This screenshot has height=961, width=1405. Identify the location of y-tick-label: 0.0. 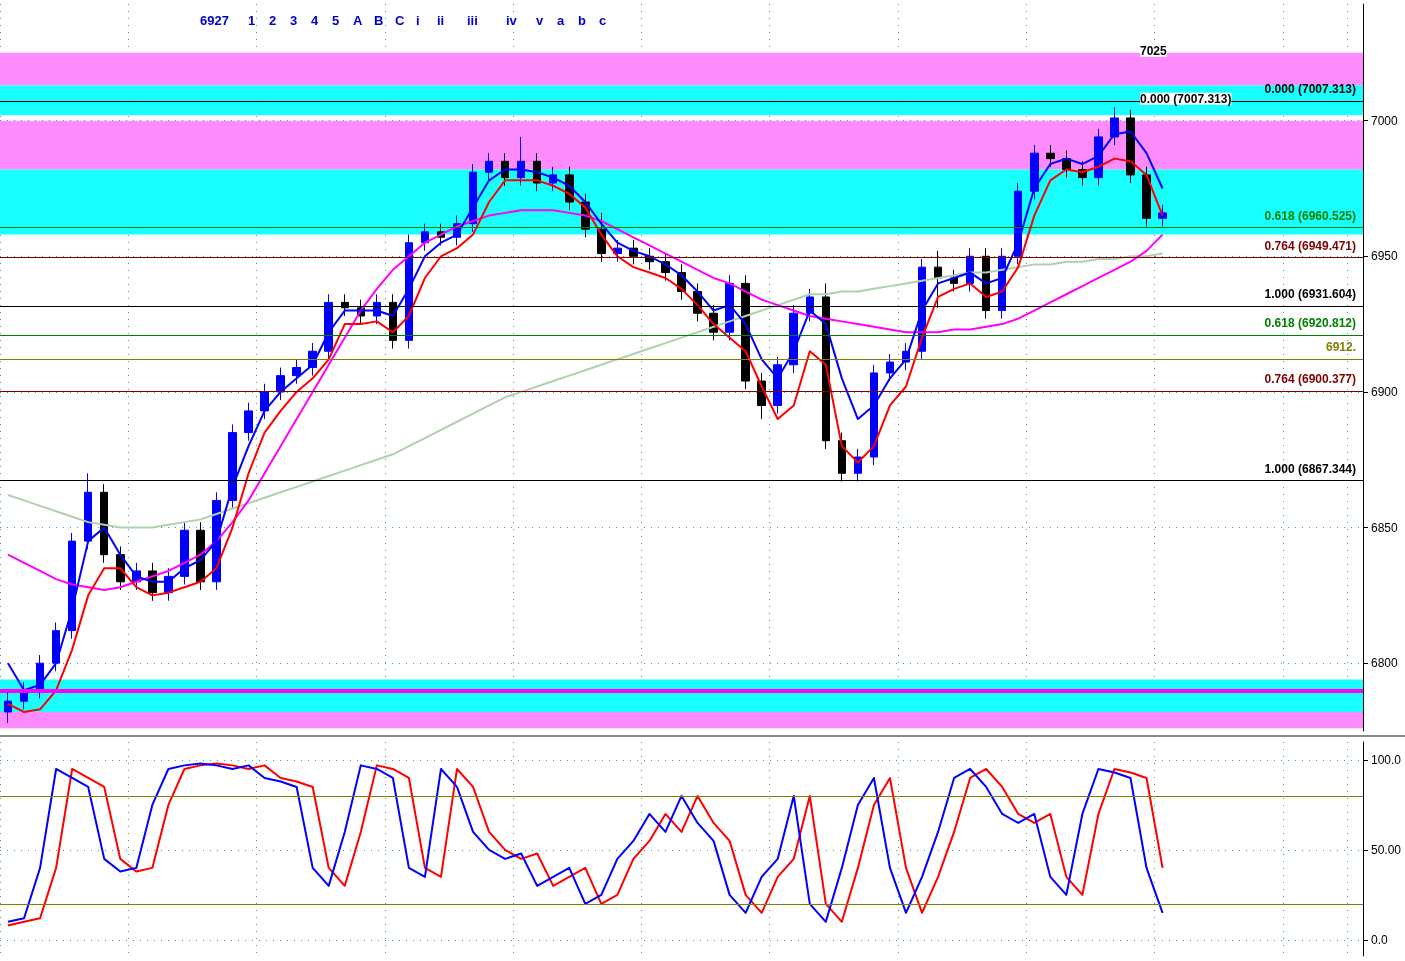
(1380, 939).